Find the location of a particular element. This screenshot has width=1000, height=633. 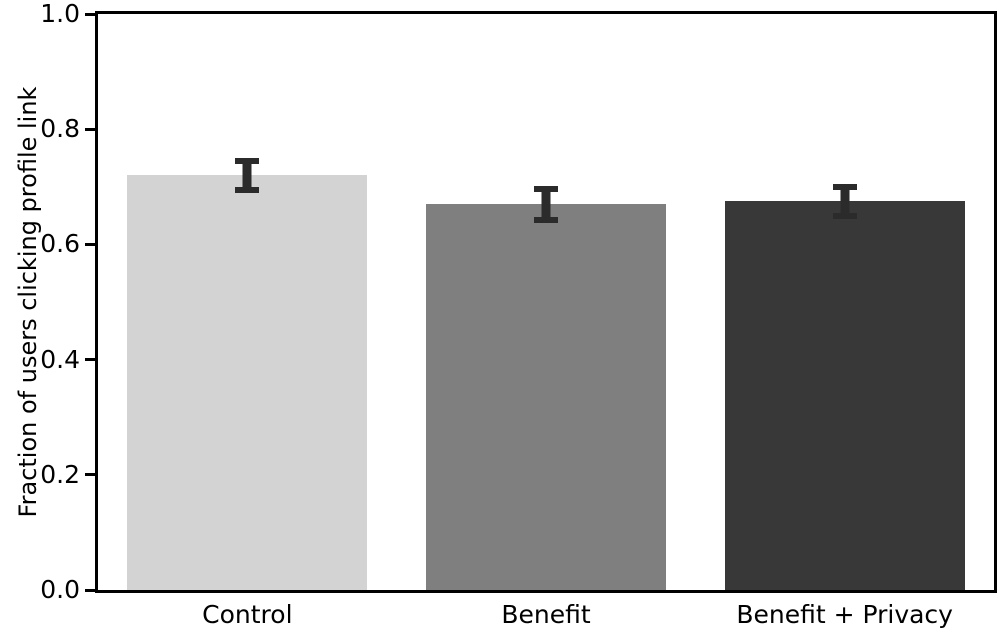

x-axis-category-labels: Control Benefit Benefit + Privacy is located at coordinates (546, 617).